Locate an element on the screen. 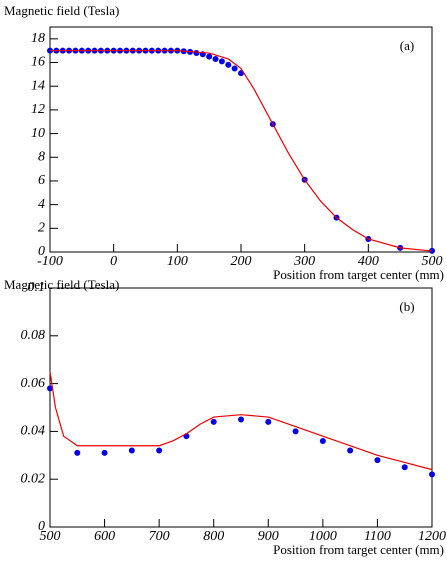 The height and width of the screenshot is (563, 447). x-tick-label: 0 is located at coordinates (113, 261).